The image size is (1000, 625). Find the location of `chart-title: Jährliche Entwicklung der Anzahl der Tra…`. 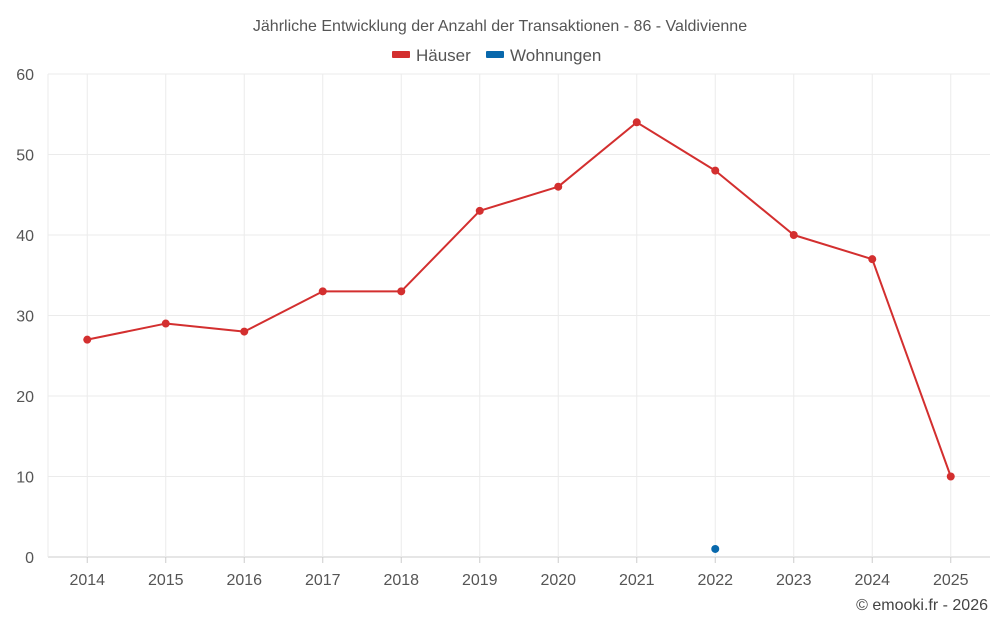

chart-title: Jährliche Entwicklung der Anzahl der Tra… is located at coordinates (500, 26).